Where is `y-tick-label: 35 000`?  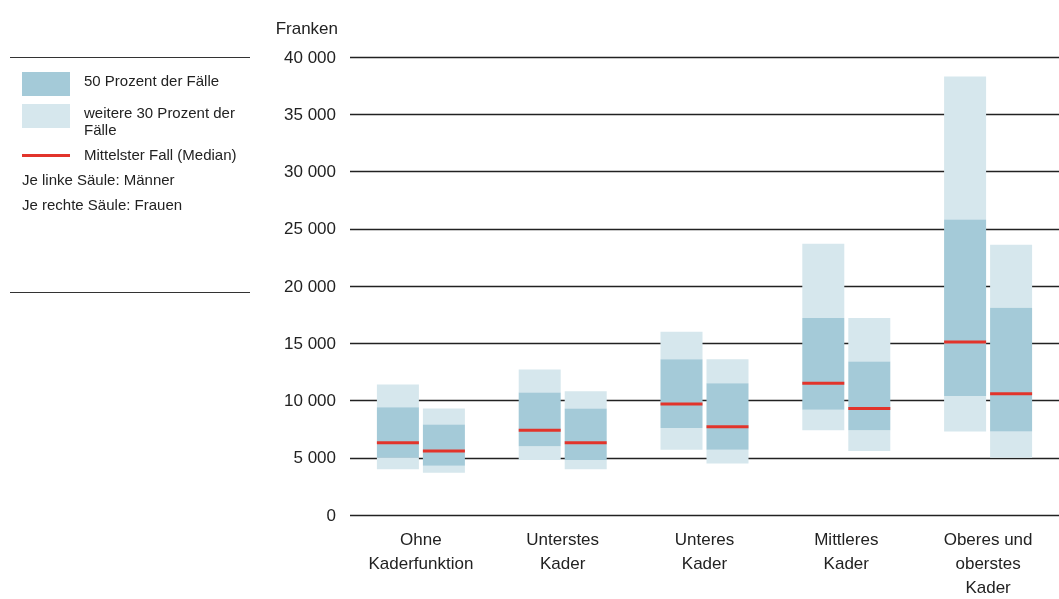
y-tick-label: 35 000 is located at coordinates (310, 114).